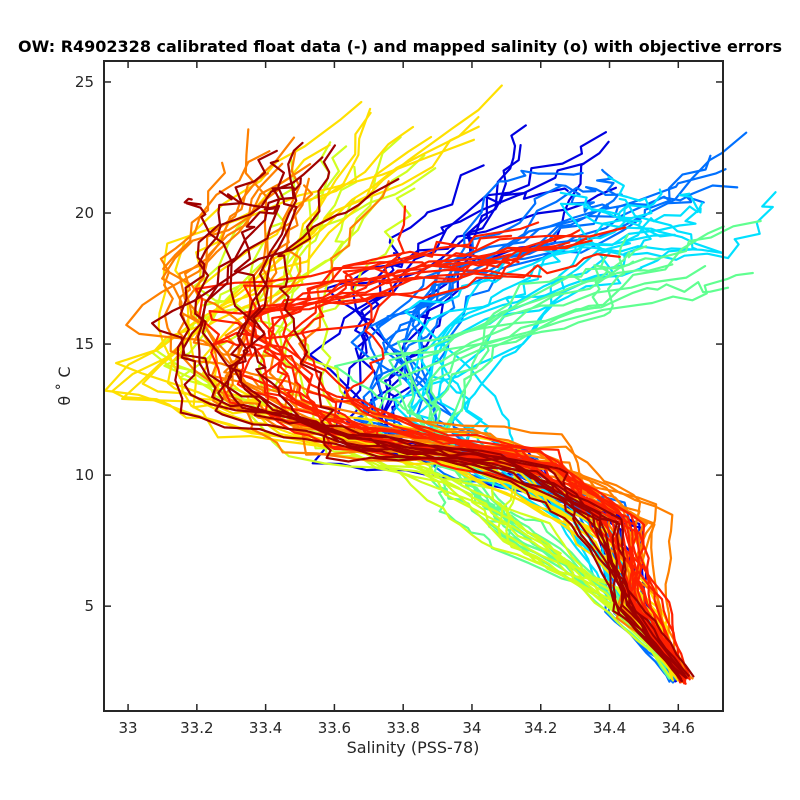  Describe the element at coordinates (402, 728) in the screenshot. I see `x-tick-label: 33.8` at that location.